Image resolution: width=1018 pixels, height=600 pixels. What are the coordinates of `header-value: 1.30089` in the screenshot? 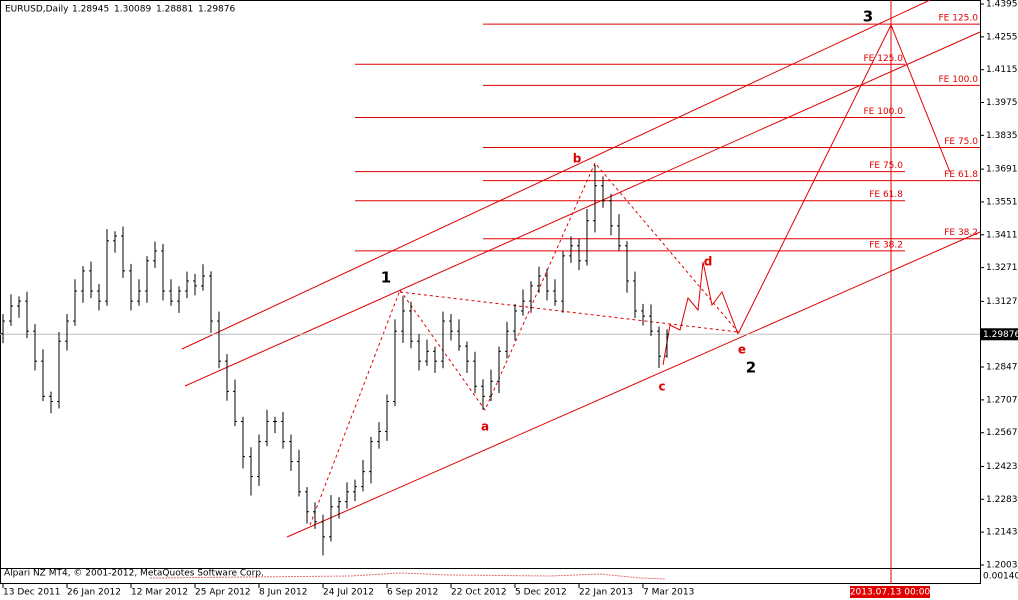 It's located at (132, 10).